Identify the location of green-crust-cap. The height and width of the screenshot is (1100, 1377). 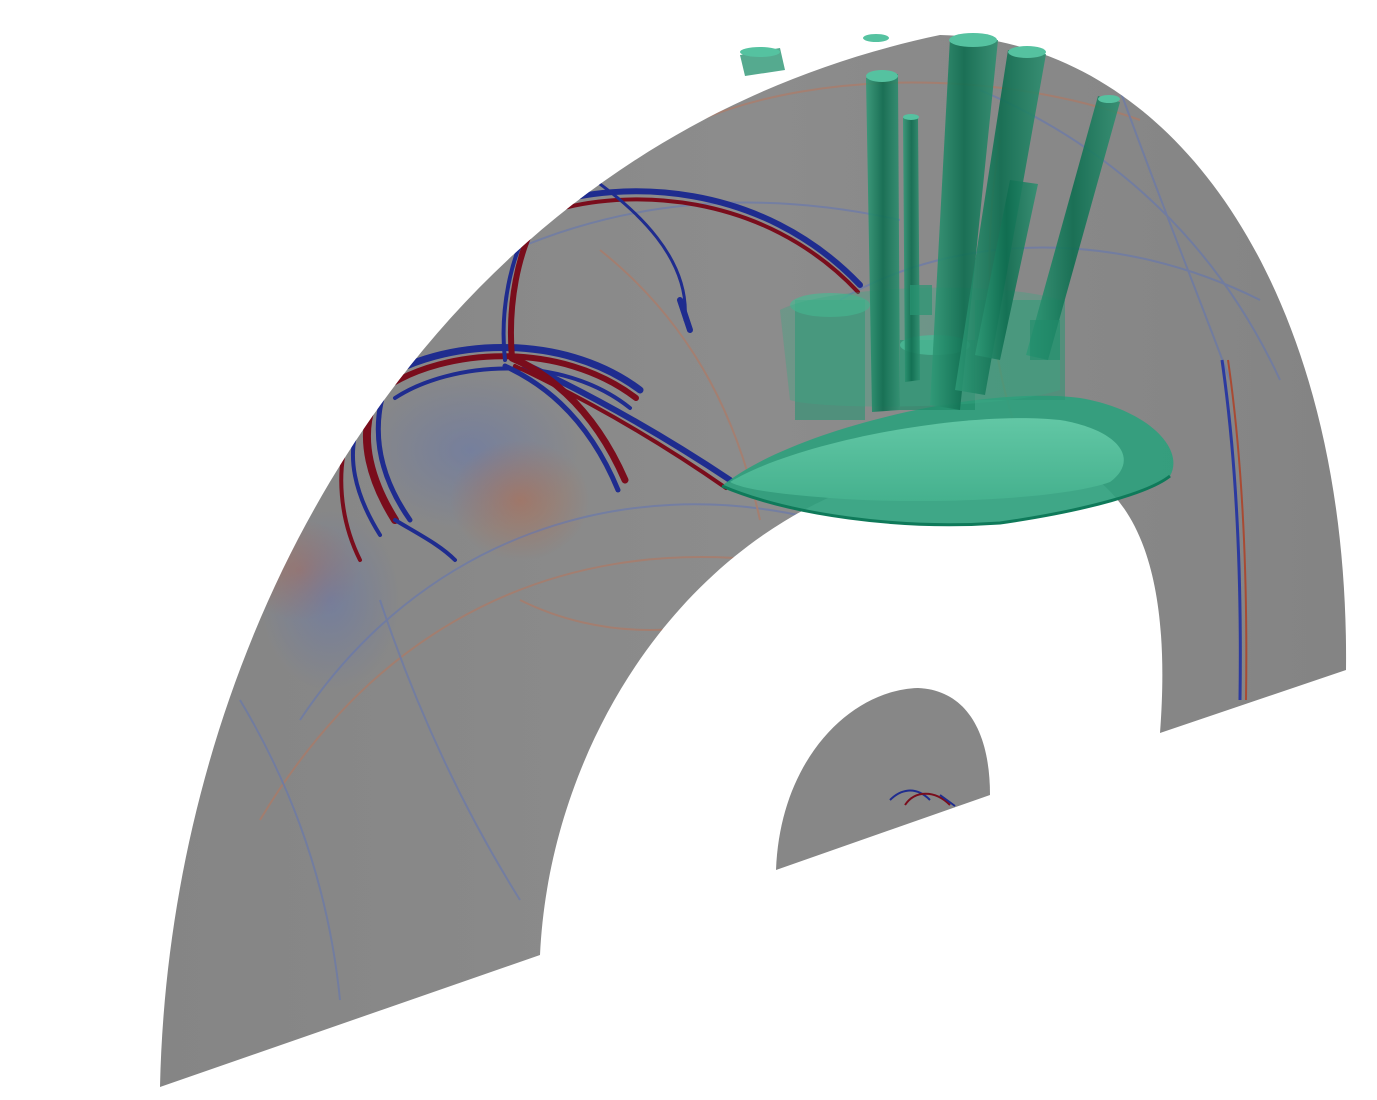
(947, 461).